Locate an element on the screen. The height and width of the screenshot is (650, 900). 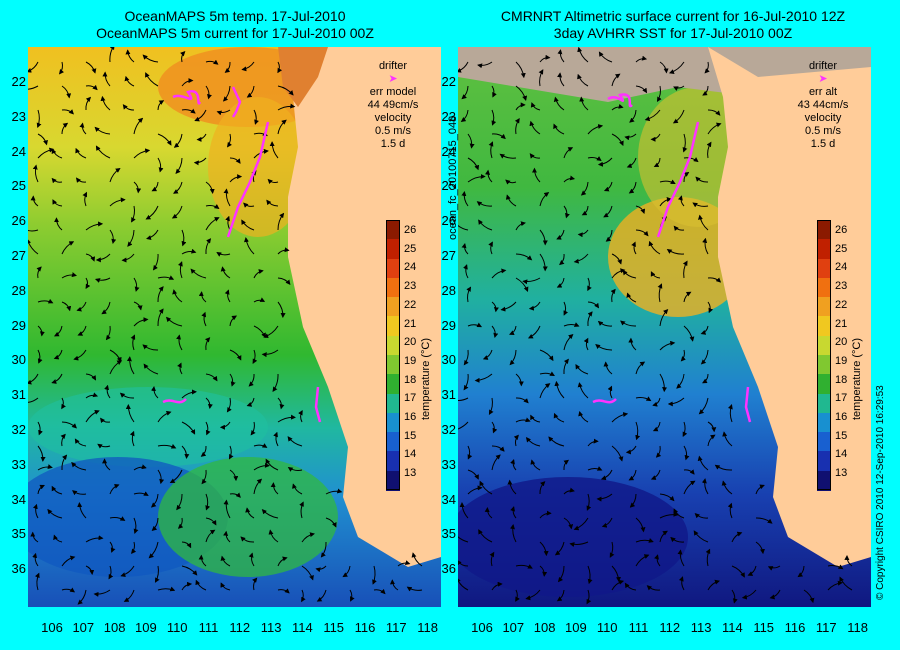
green-eddy-patch is located at coordinates (248, 517).